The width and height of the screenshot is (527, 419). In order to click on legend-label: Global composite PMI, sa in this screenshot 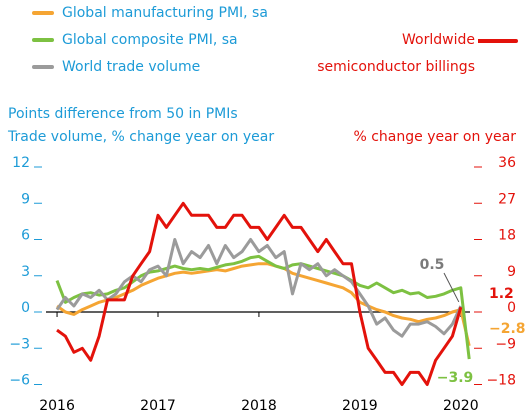, I will do `click(150, 40)`.